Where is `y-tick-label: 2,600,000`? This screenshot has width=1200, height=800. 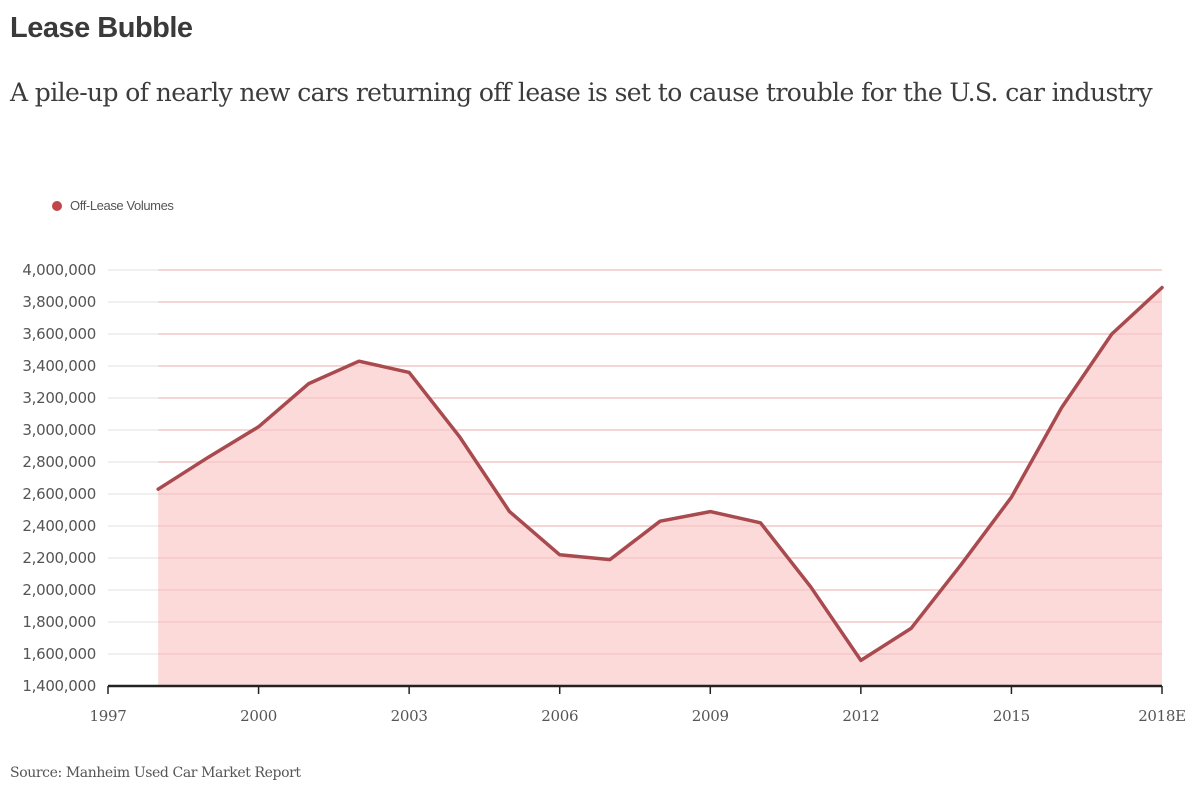 y-tick-label: 2,600,000 is located at coordinates (59, 494).